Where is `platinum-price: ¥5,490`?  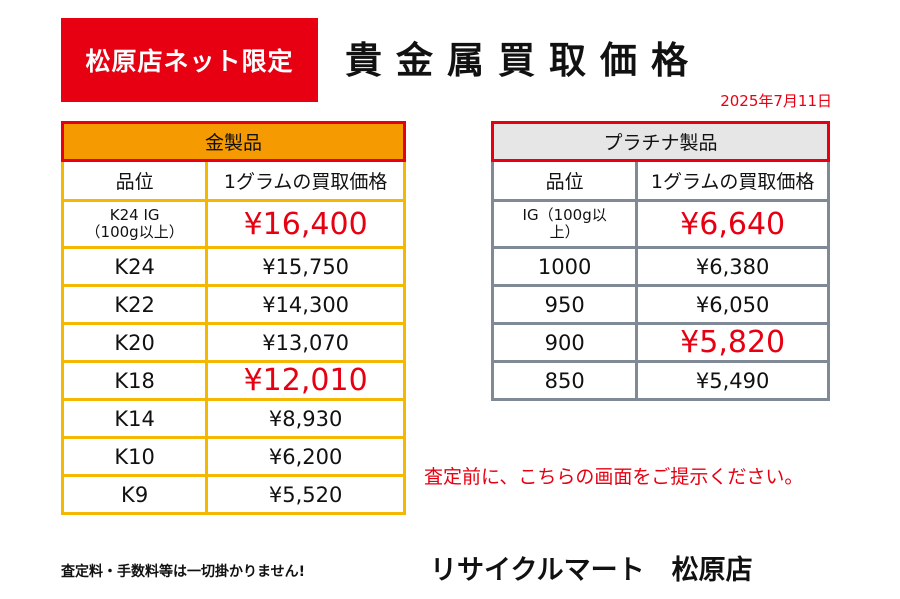 platinum-price: ¥5,490 is located at coordinates (732, 380).